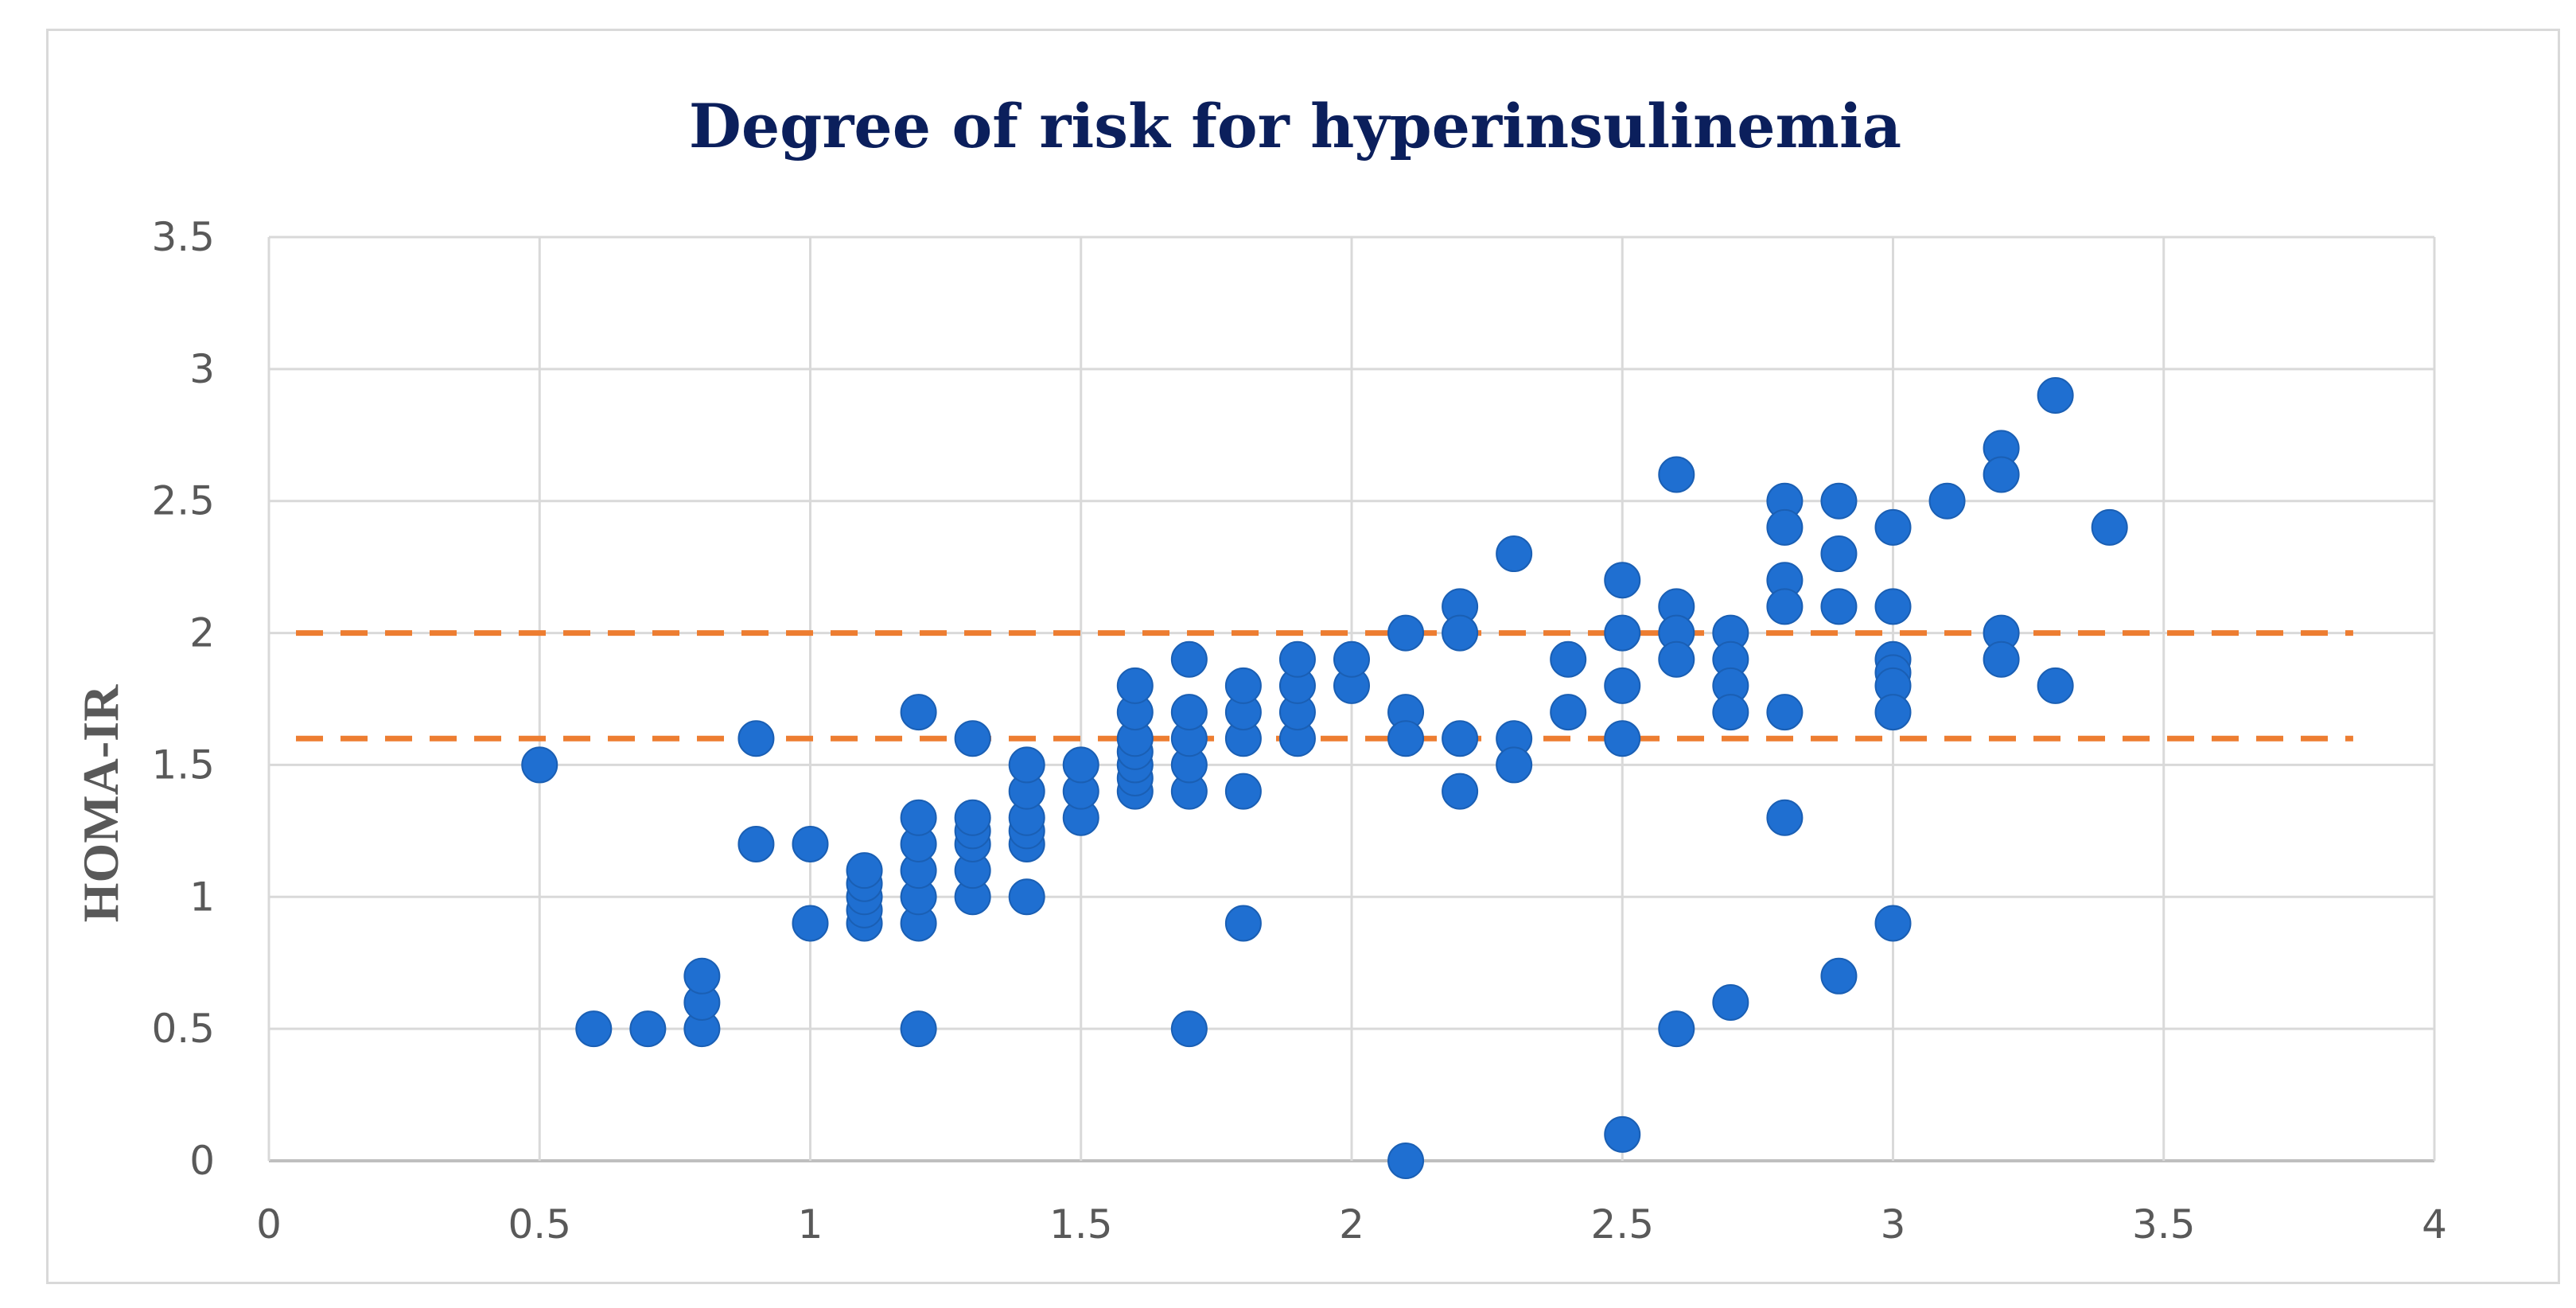 The width and height of the screenshot is (2576, 1308). What do you see at coordinates (101, 803) in the screenshot?
I see `y-axis-label: HOMA-IR` at bounding box center [101, 803].